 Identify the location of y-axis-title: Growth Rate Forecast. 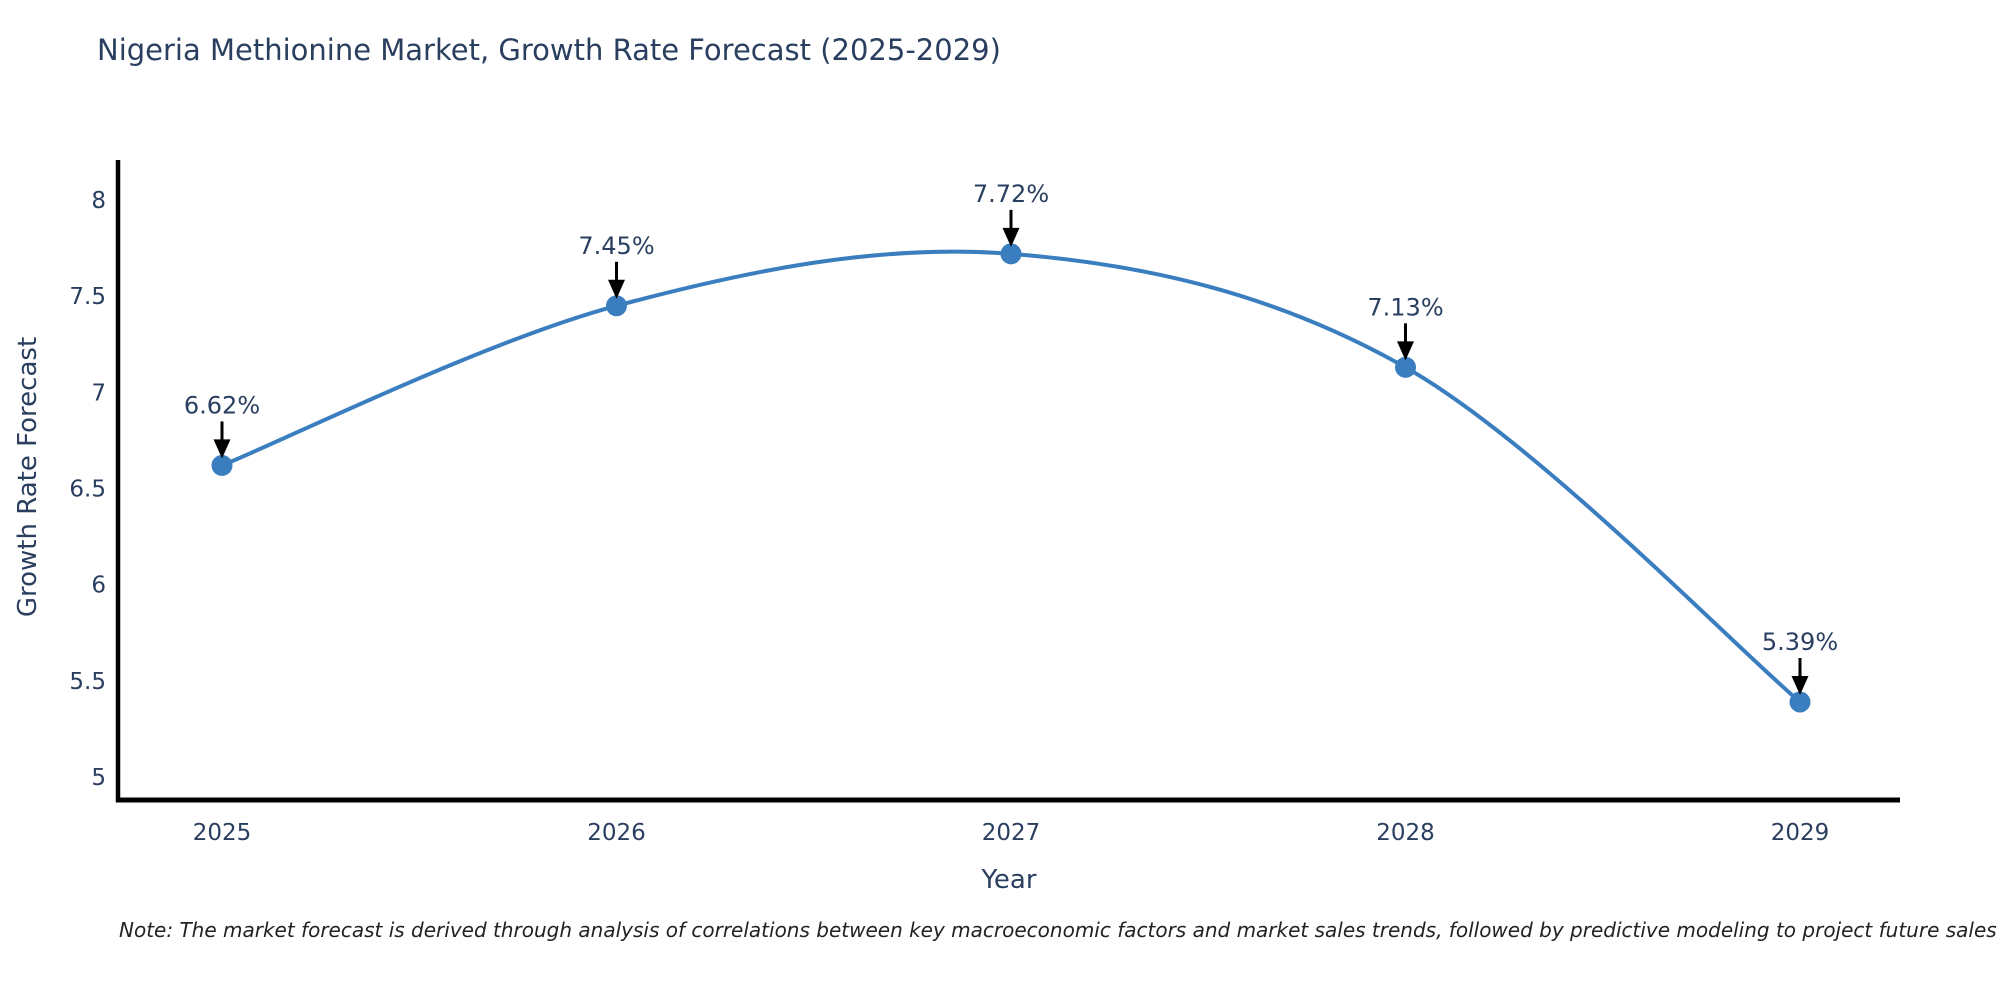
(28, 477).